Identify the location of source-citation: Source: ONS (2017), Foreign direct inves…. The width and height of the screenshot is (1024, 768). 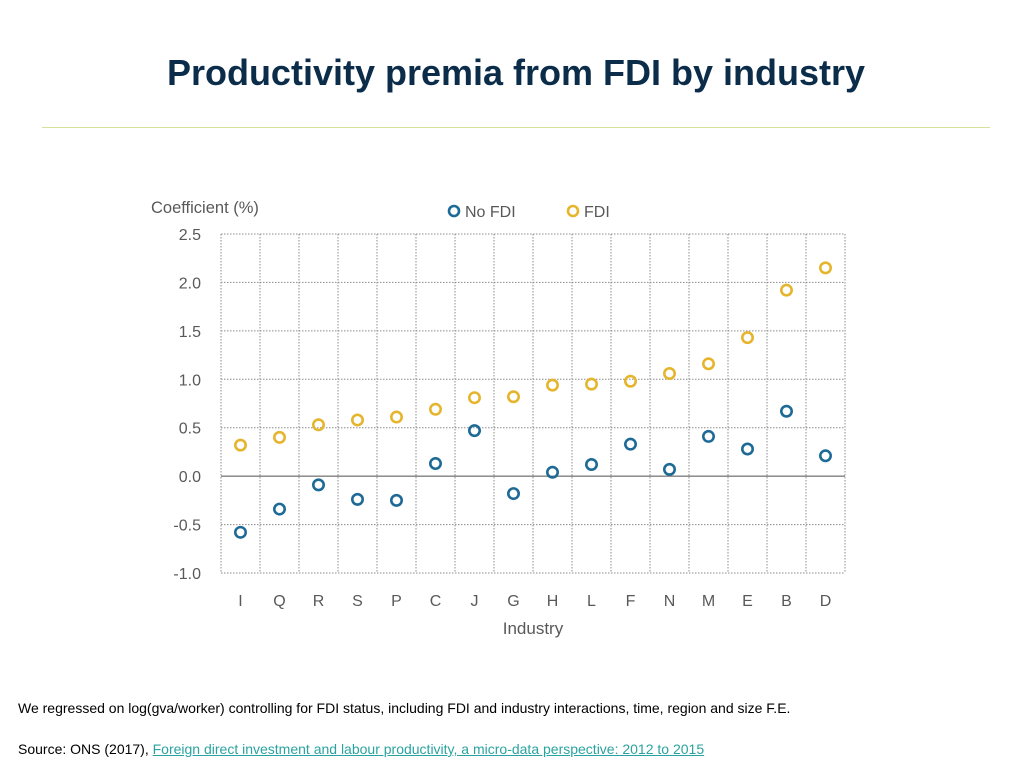
(361, 749).